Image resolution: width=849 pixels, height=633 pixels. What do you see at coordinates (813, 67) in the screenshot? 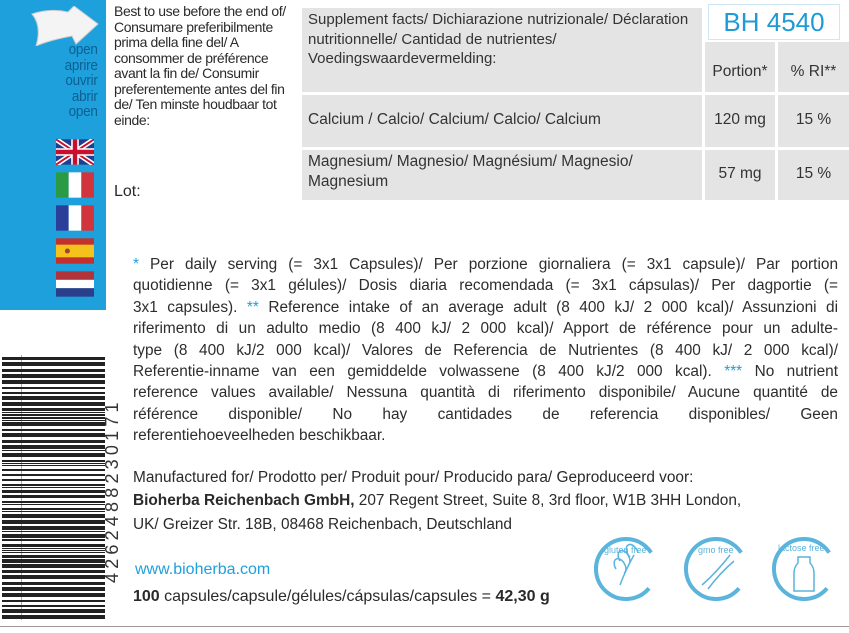
I see `table-header-ri: % RI**` at bounding box center [813, 67].